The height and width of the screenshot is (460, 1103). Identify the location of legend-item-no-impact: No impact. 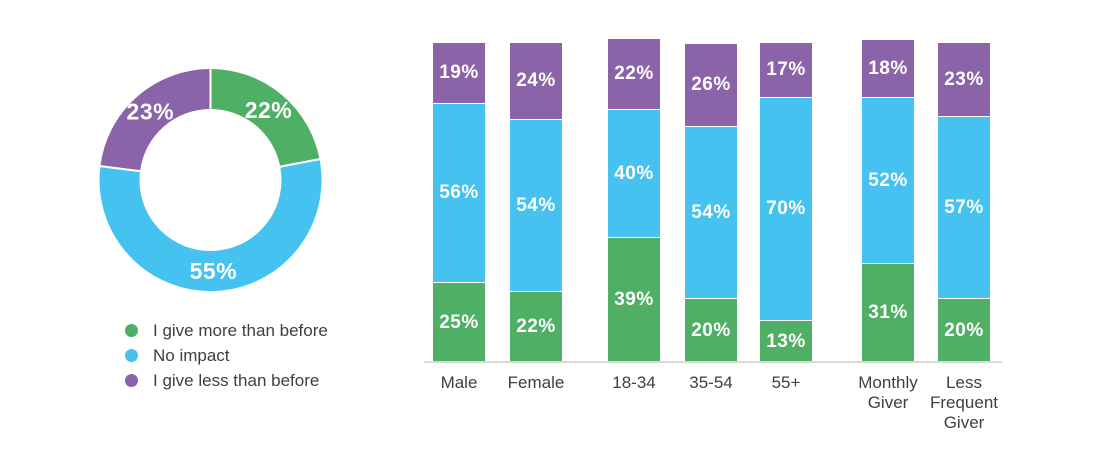
(226, 355).